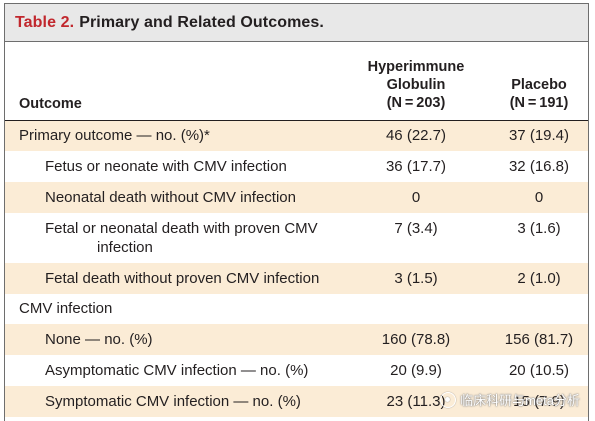  What do you see at coordinates (181, 228) in the screenshot?
I see `row-label-line: Fetal or neonatal death with proven CMV` at bounding box center [181, 228].